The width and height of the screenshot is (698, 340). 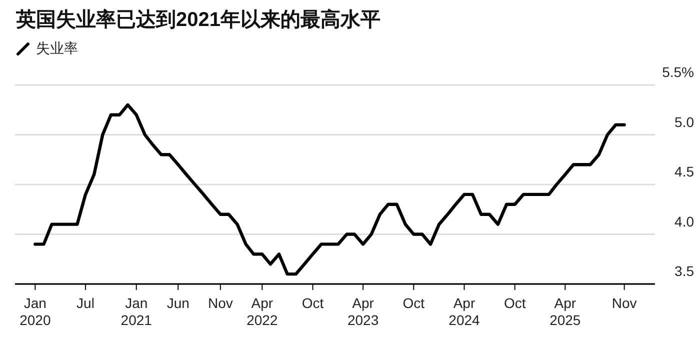 I want to click on x-tick-label: Apr 2025, so click(x=565, y=311).